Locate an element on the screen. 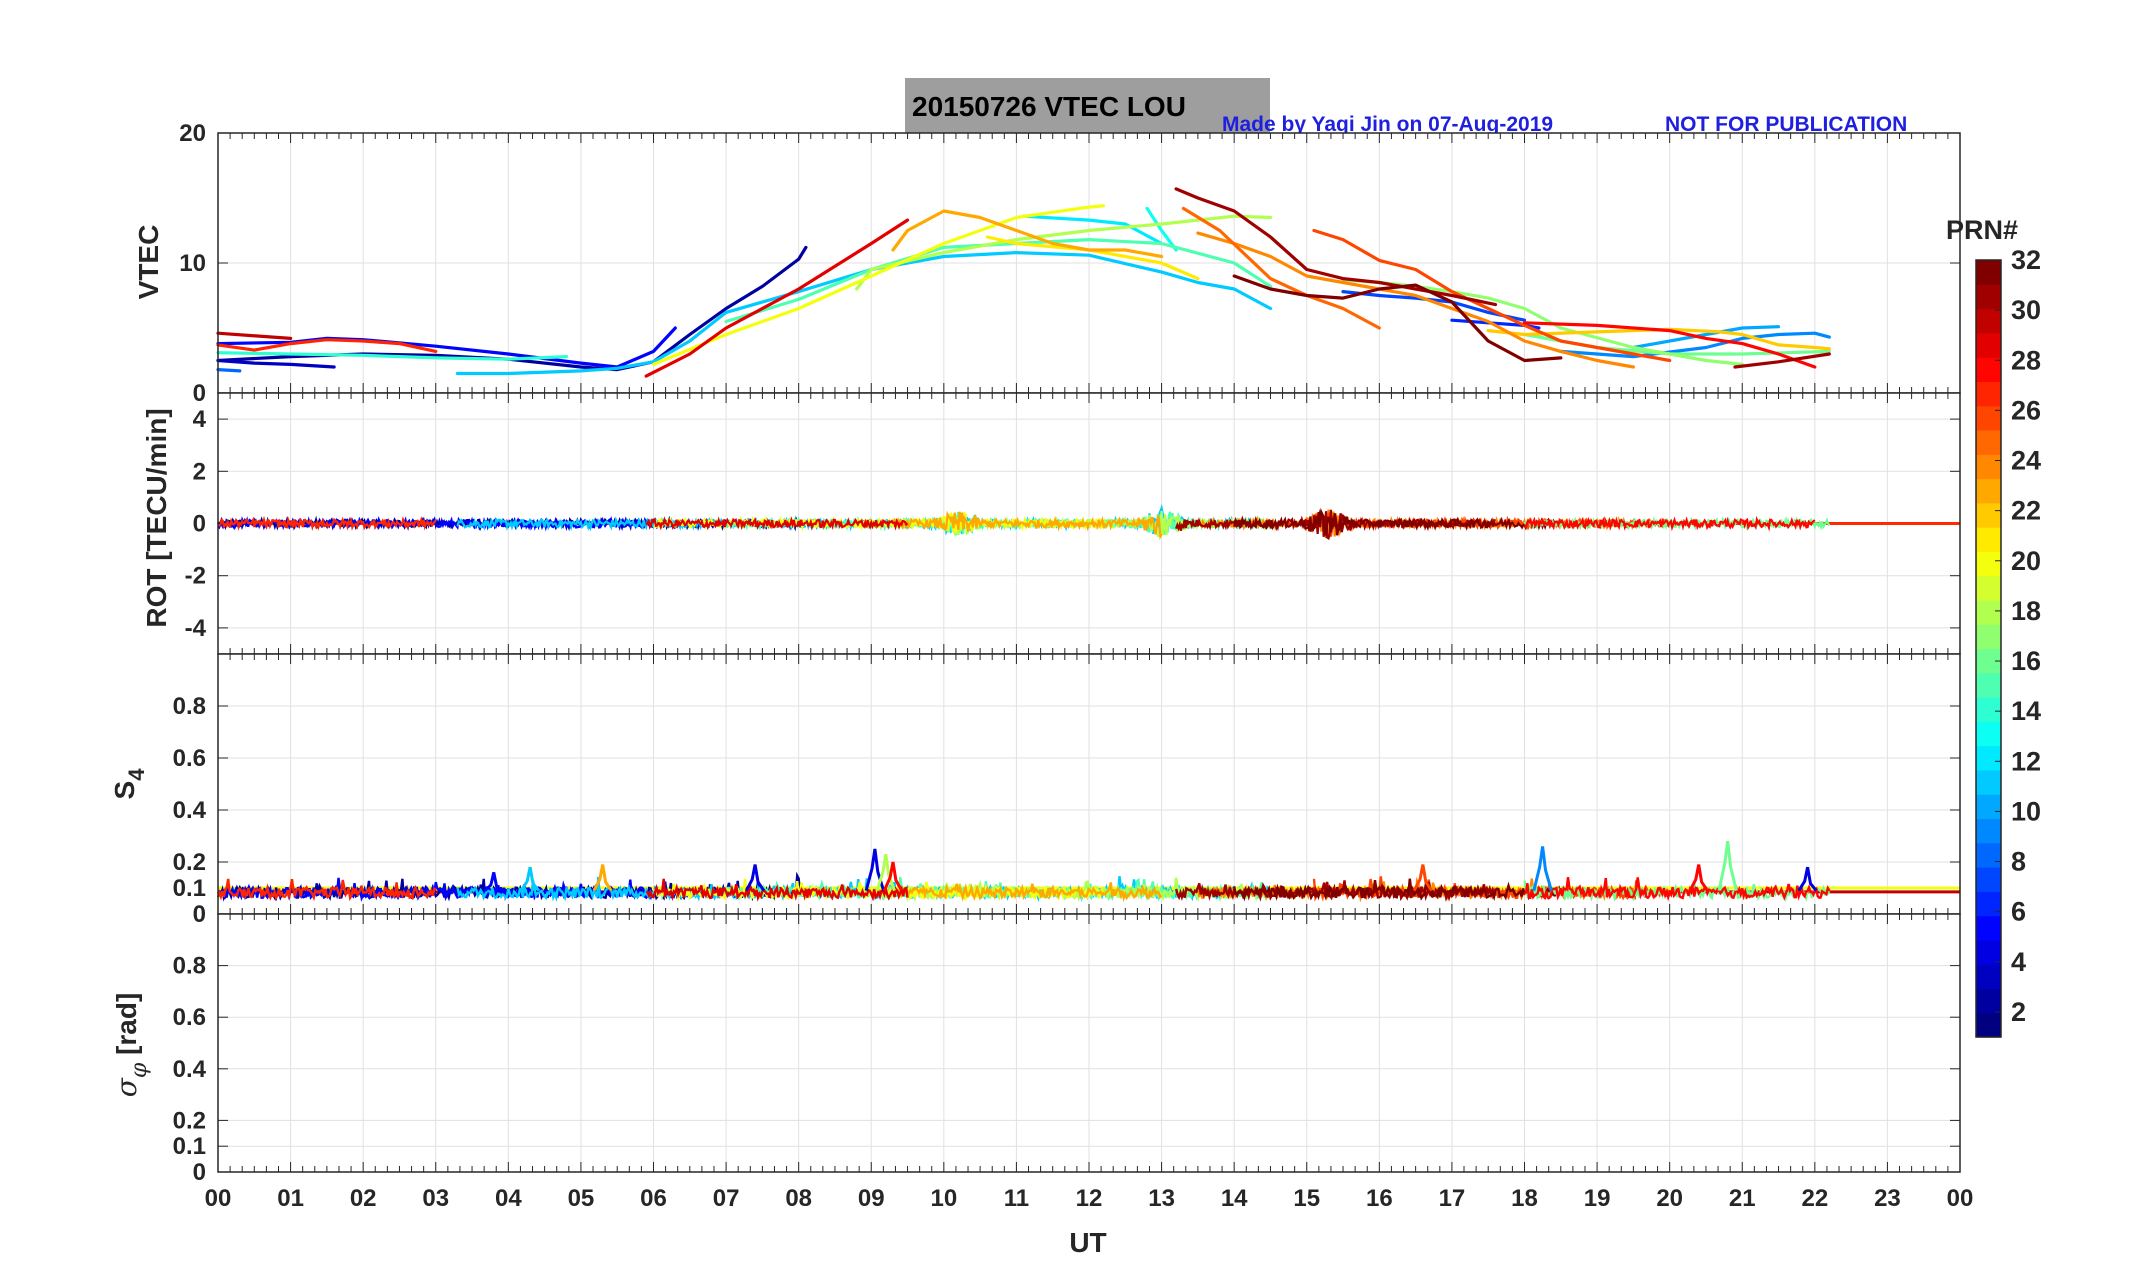 The width and height of the screenshot is (2153, 1286). x-tick-label: 13 is located at coordinates (1161, 1198).